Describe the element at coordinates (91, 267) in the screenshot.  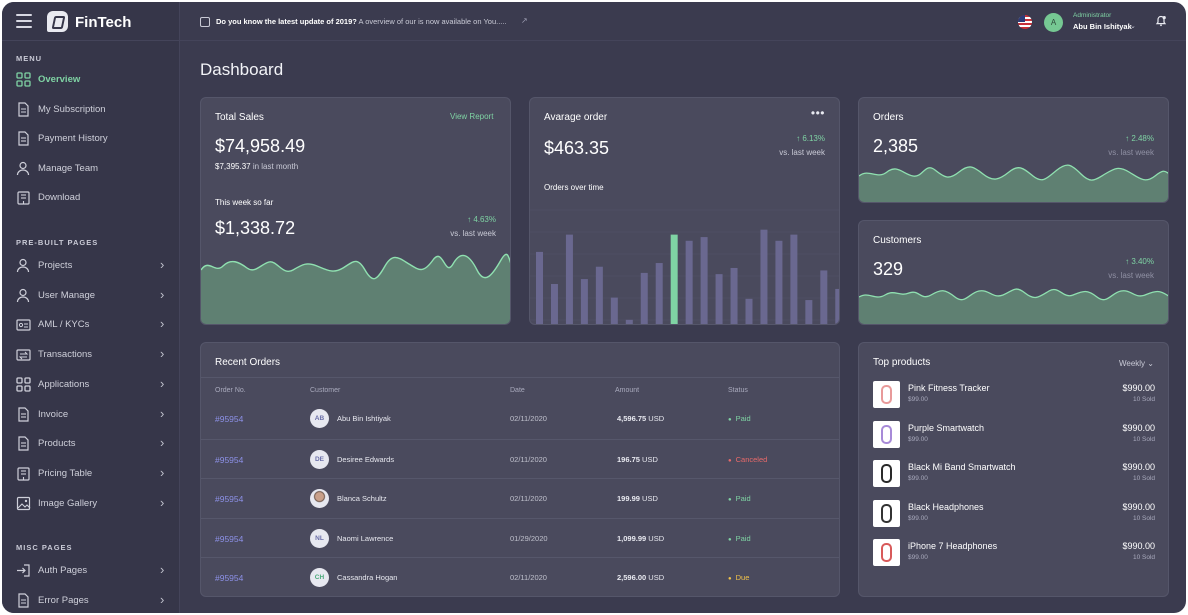
I see `sidebar-item-projects: Projects ›` at that location.